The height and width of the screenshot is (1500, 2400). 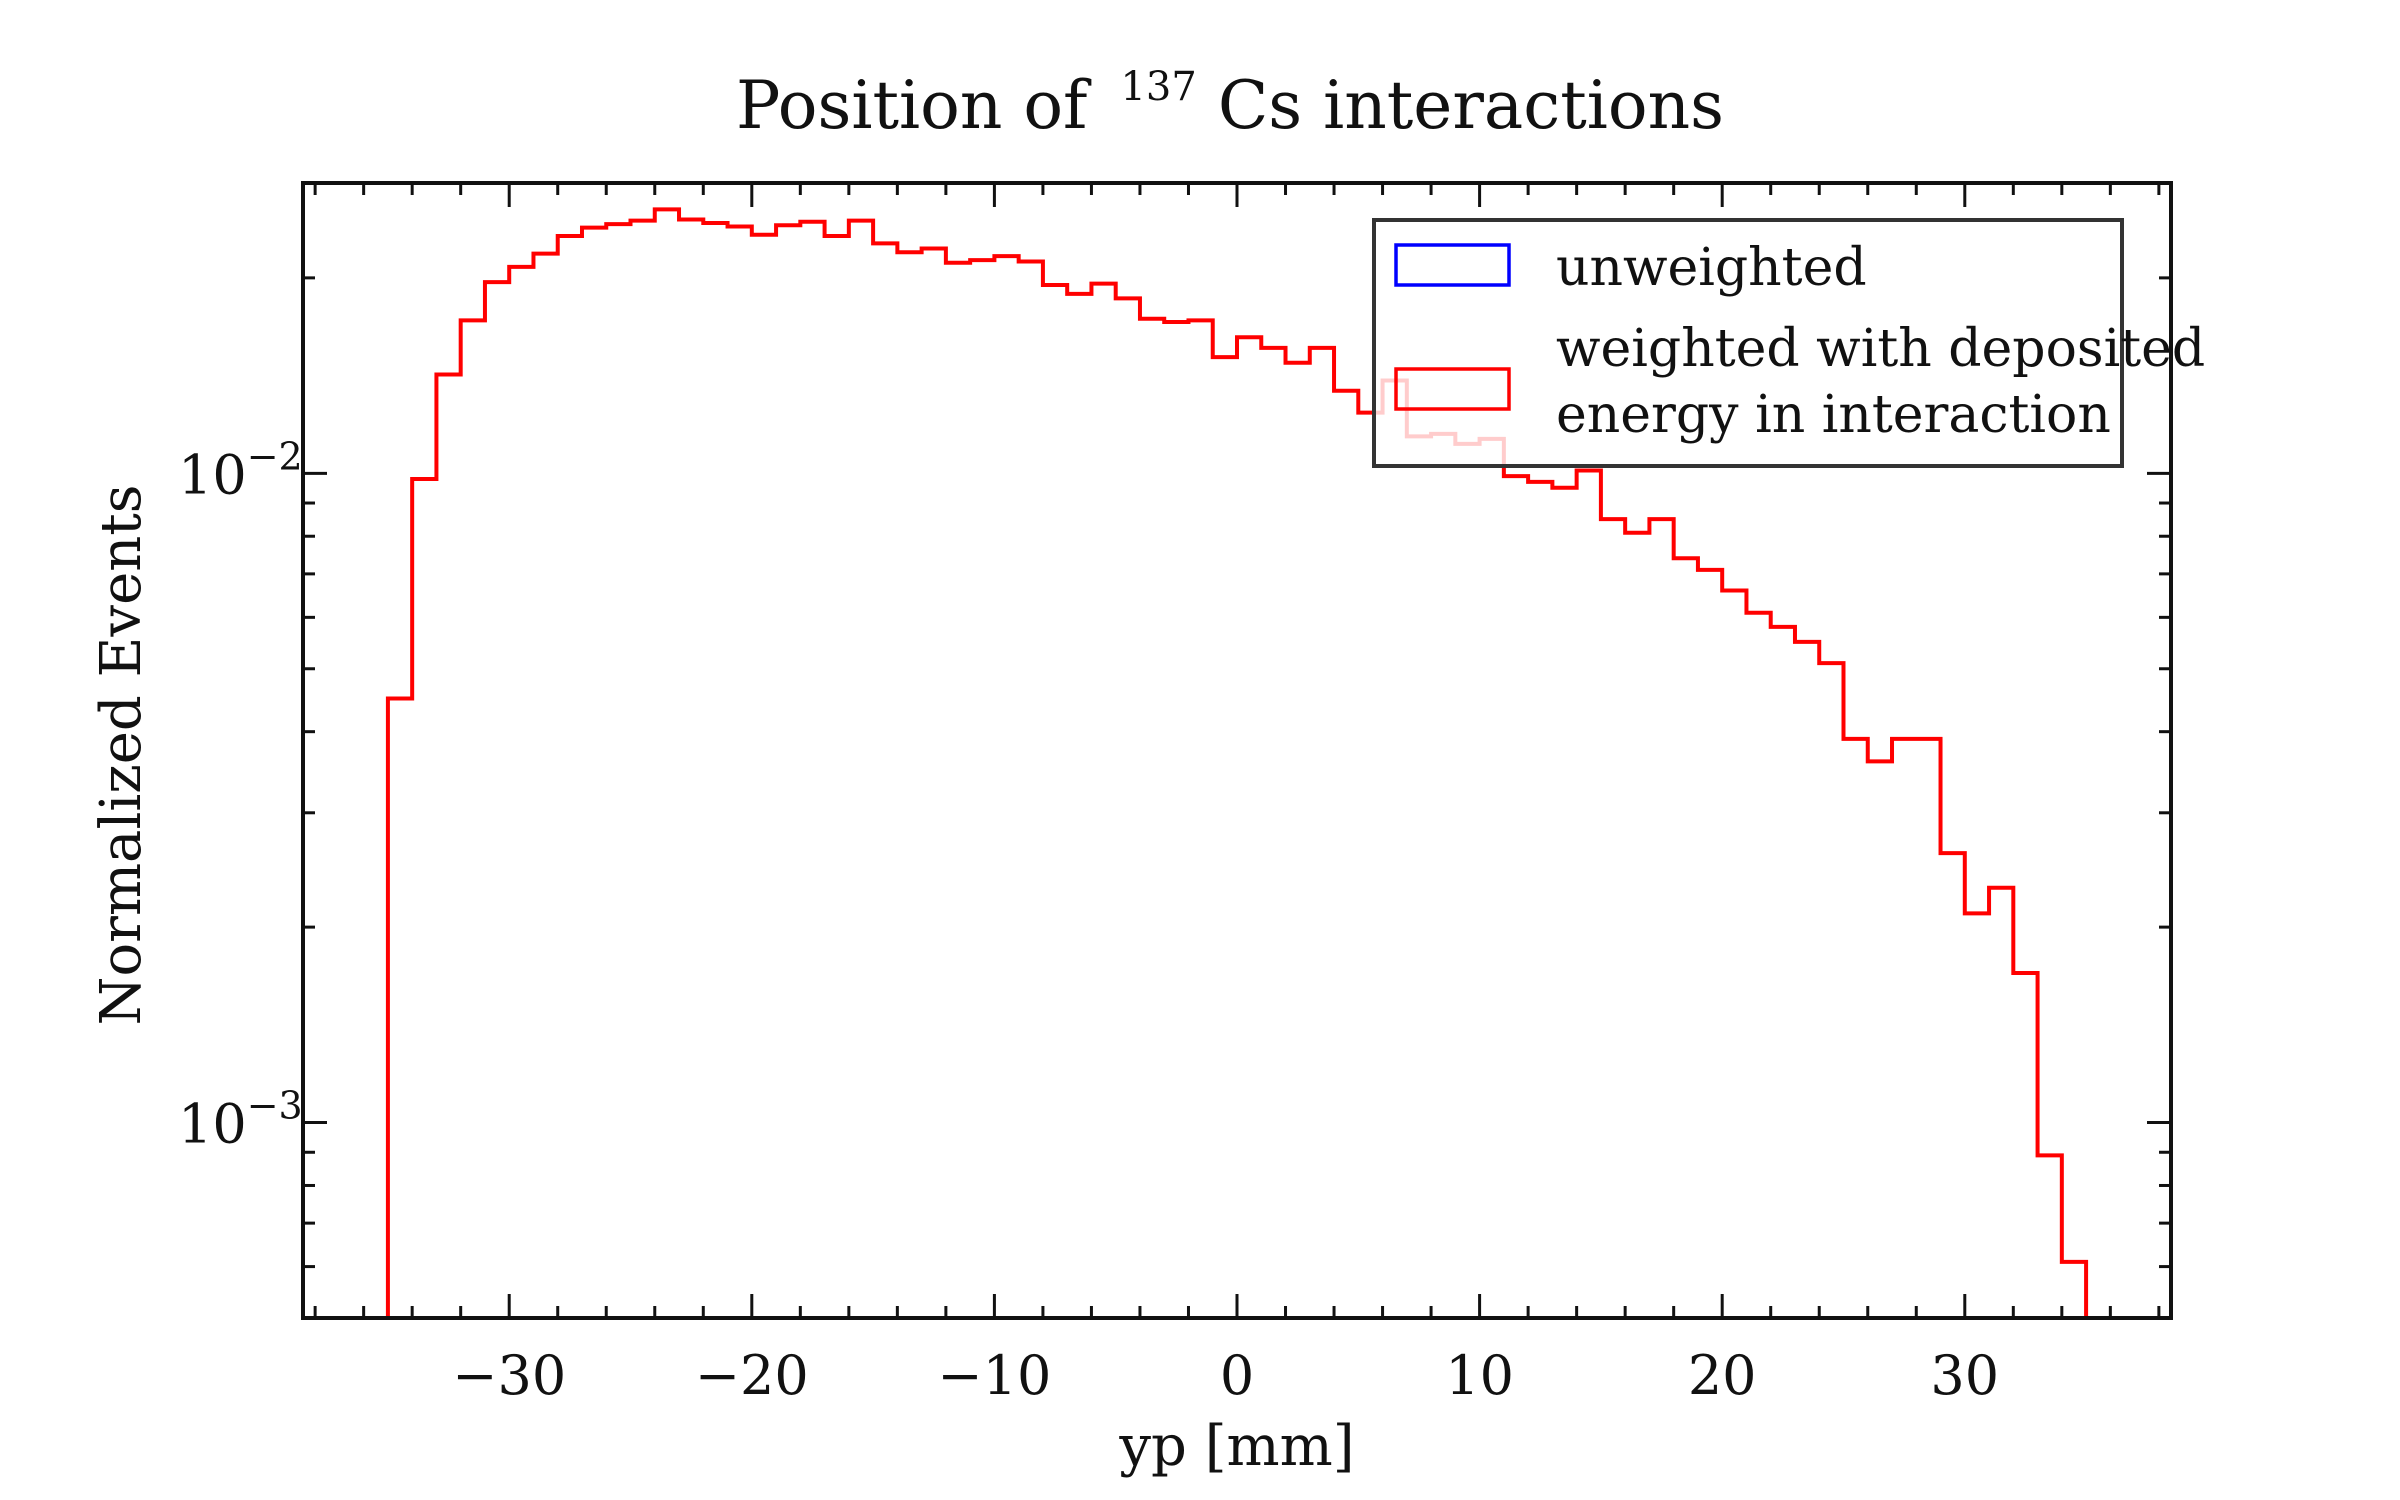 What do you see at coordinates (1833, 415) in the screenshot?
I see `legend-label-weighted-line-2: energy in interaction` at bounding box center [1833, 415].